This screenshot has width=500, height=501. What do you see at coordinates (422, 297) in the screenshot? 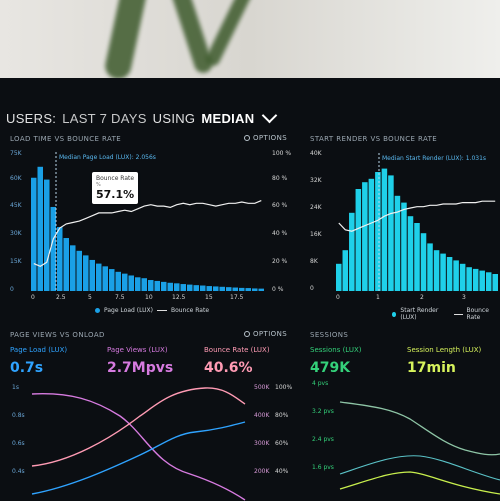
I see `x-axis-tick: 2` at bounding box center [422, 297].